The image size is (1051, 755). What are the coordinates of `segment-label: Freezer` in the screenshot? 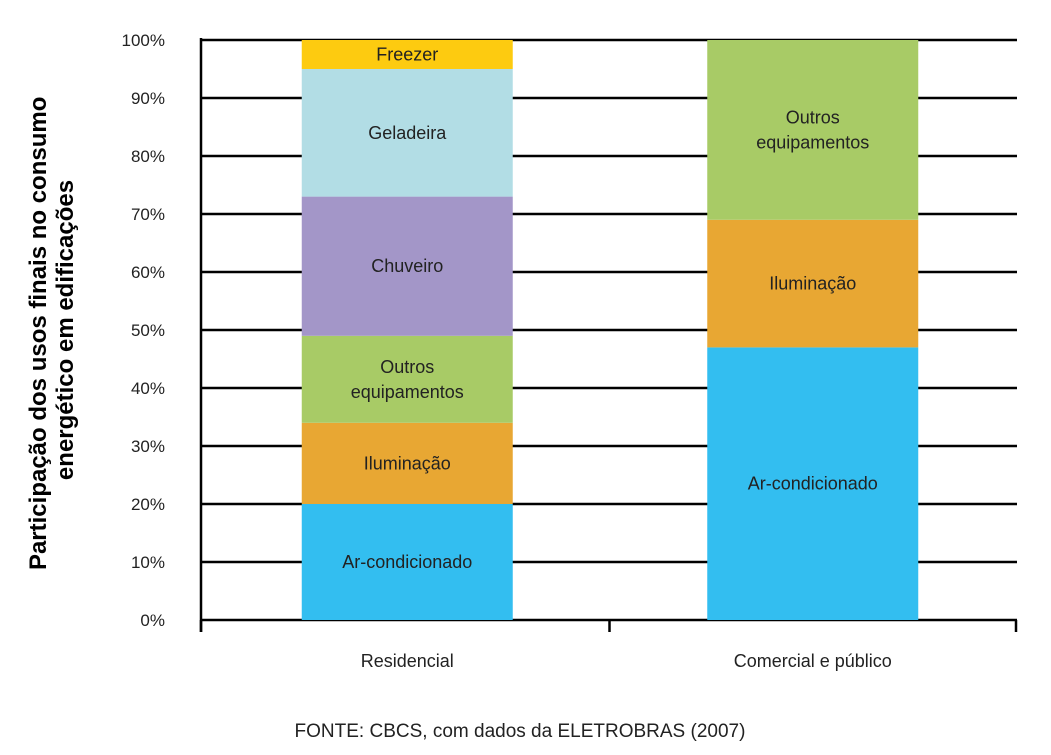 It's located at (407, 55).